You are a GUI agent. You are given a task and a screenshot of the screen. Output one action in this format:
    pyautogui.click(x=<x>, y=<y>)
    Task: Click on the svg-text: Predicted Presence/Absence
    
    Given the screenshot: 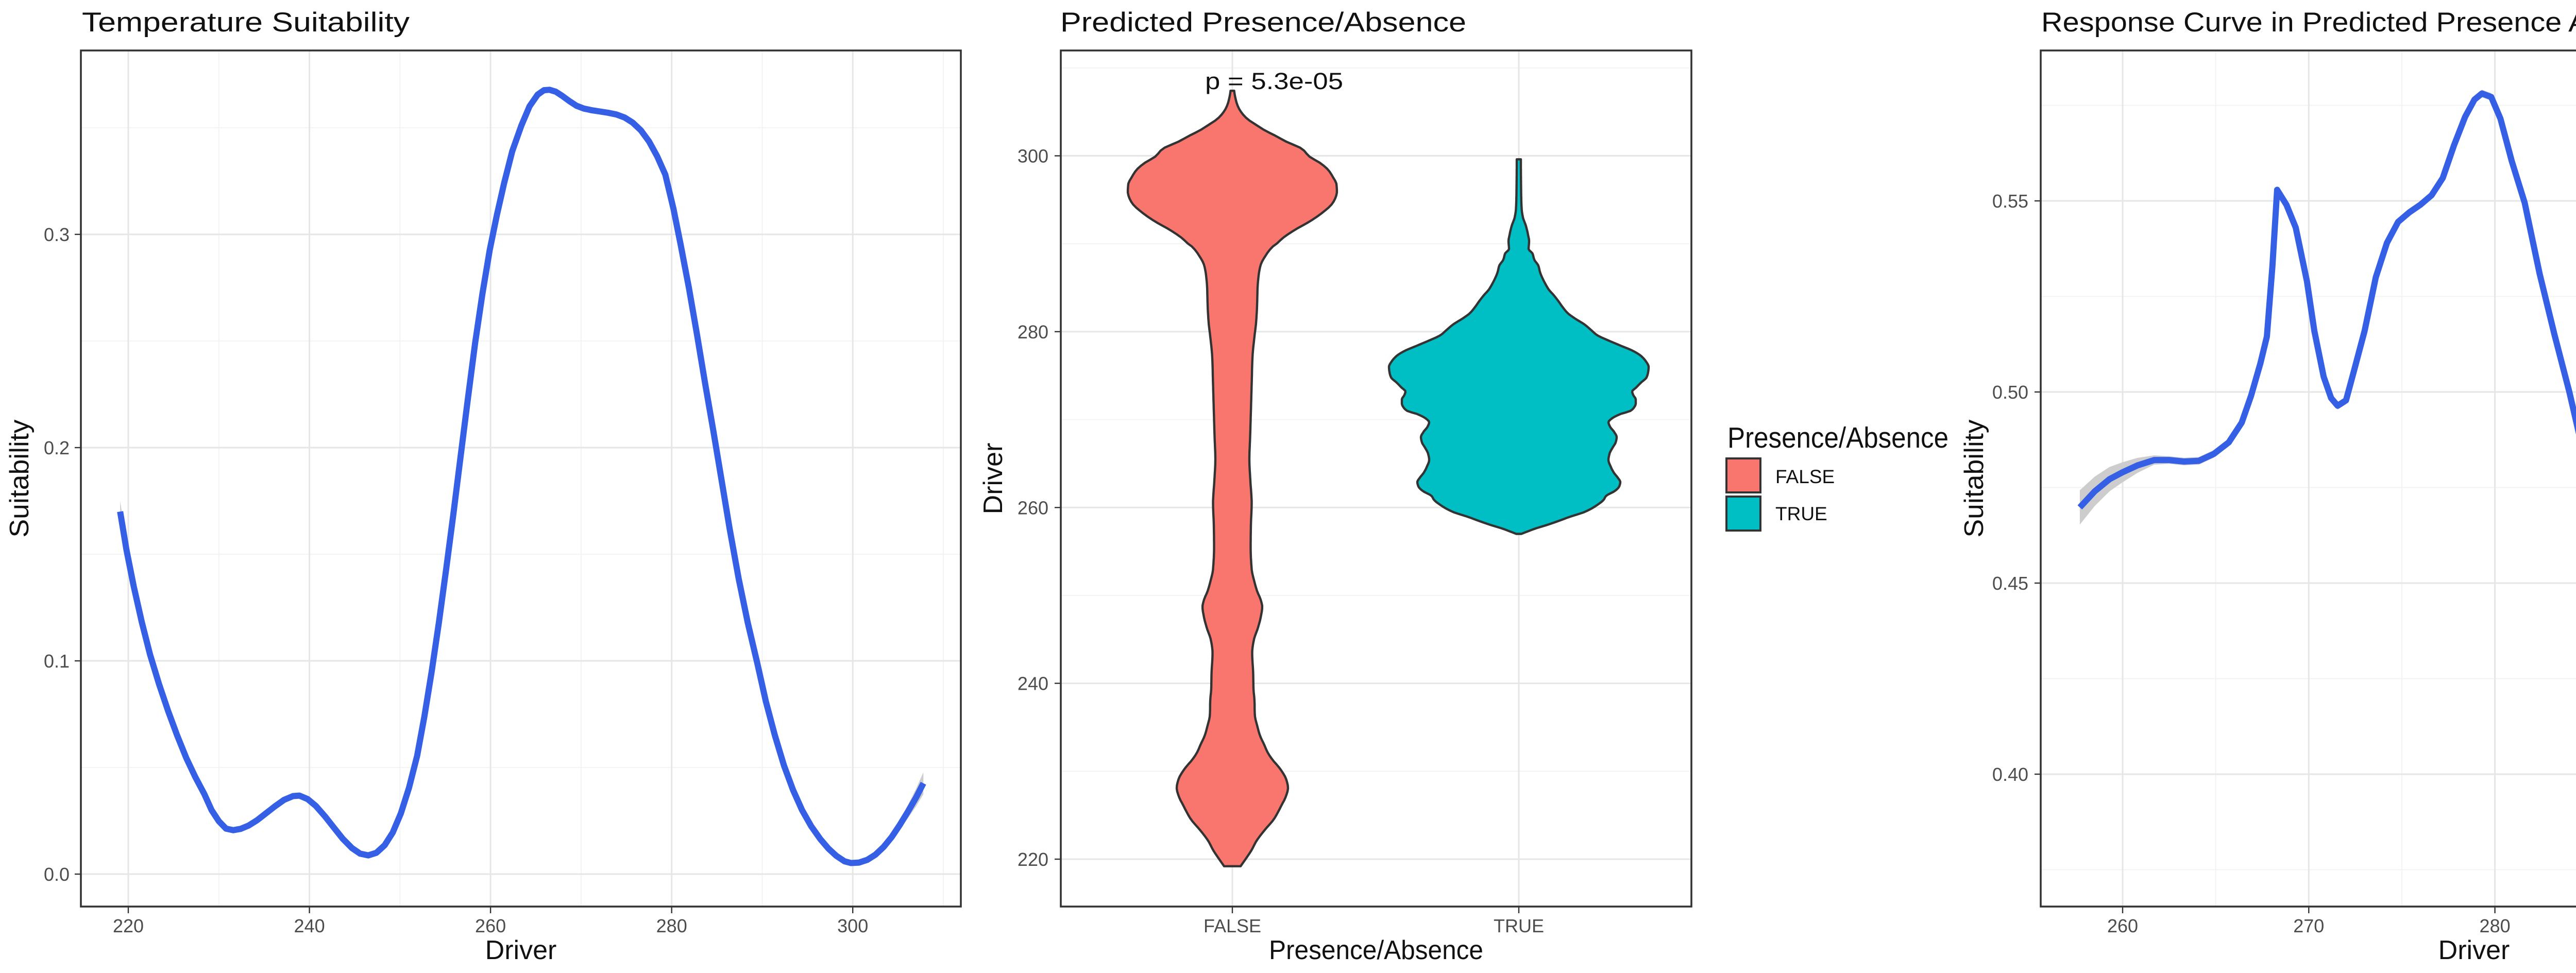 What is the action you would take?
    pyautogui.click(x=1263, y=22)
    